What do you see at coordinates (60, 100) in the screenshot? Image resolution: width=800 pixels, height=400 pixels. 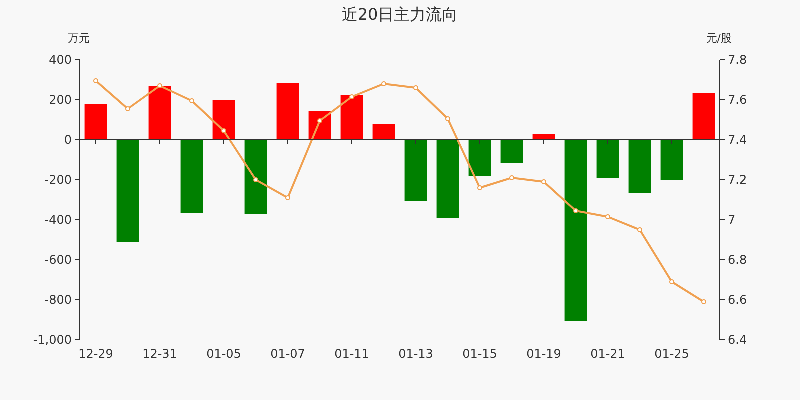 I see `y-tick-label: 200` at bounding box center [60, 100].